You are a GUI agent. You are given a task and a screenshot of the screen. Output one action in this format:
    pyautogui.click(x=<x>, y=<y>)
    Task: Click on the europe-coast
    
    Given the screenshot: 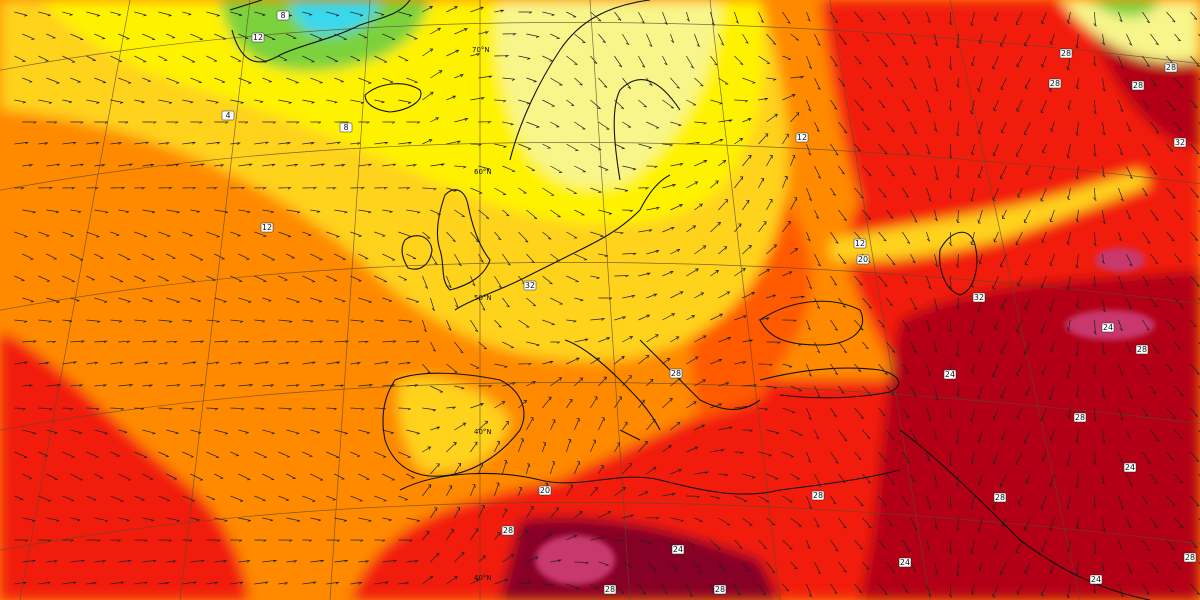 What is the action you would take?
    pyautogui.click(x=562, y=242)
    